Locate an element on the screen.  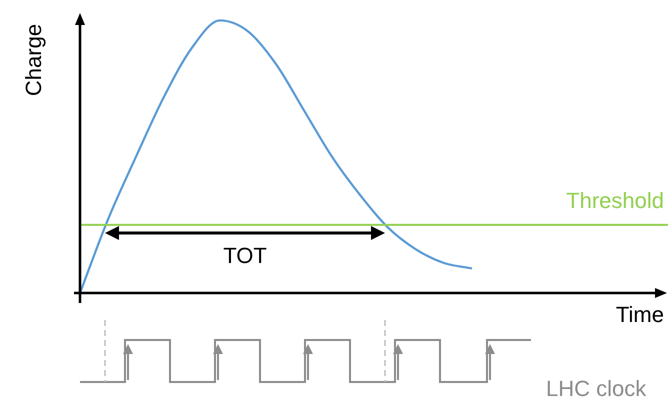
x-axis-title: Time is located at coordinates (640, 315).